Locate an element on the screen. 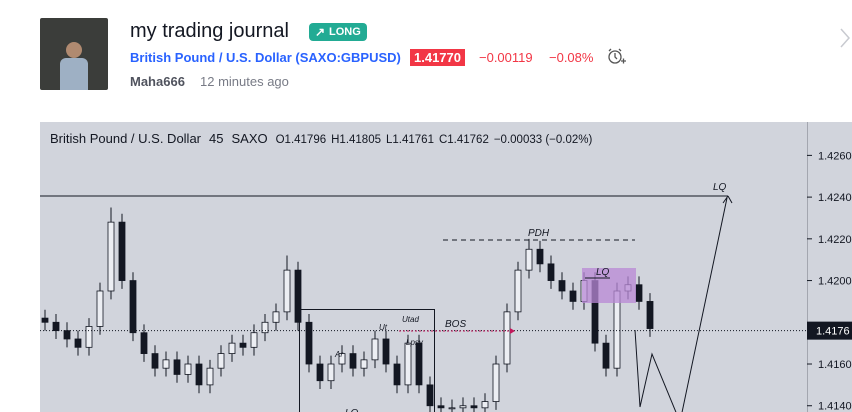 The image size is (852, 412). legend-exchange: SAXO is located at coordinates (249, 138).